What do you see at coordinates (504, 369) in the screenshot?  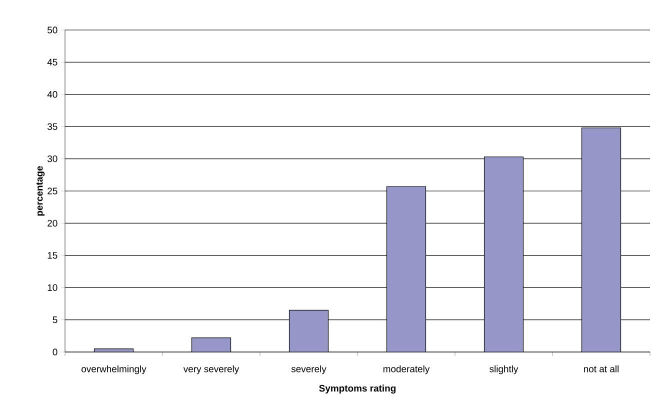 I see `x-tick-label: slightly` at bounding box center [504, 369].